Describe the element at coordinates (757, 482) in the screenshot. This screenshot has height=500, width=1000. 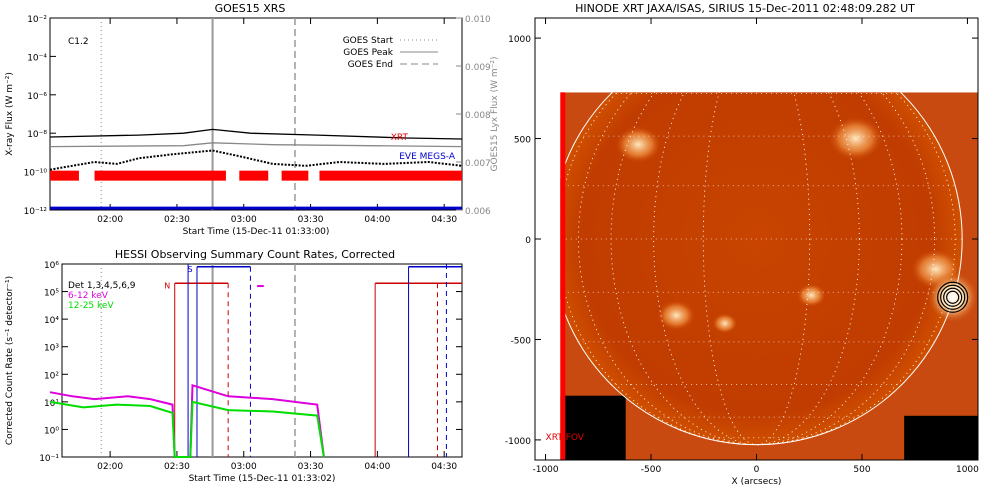
I see `xrt-xlabel: X (arcsecs)` at that location.